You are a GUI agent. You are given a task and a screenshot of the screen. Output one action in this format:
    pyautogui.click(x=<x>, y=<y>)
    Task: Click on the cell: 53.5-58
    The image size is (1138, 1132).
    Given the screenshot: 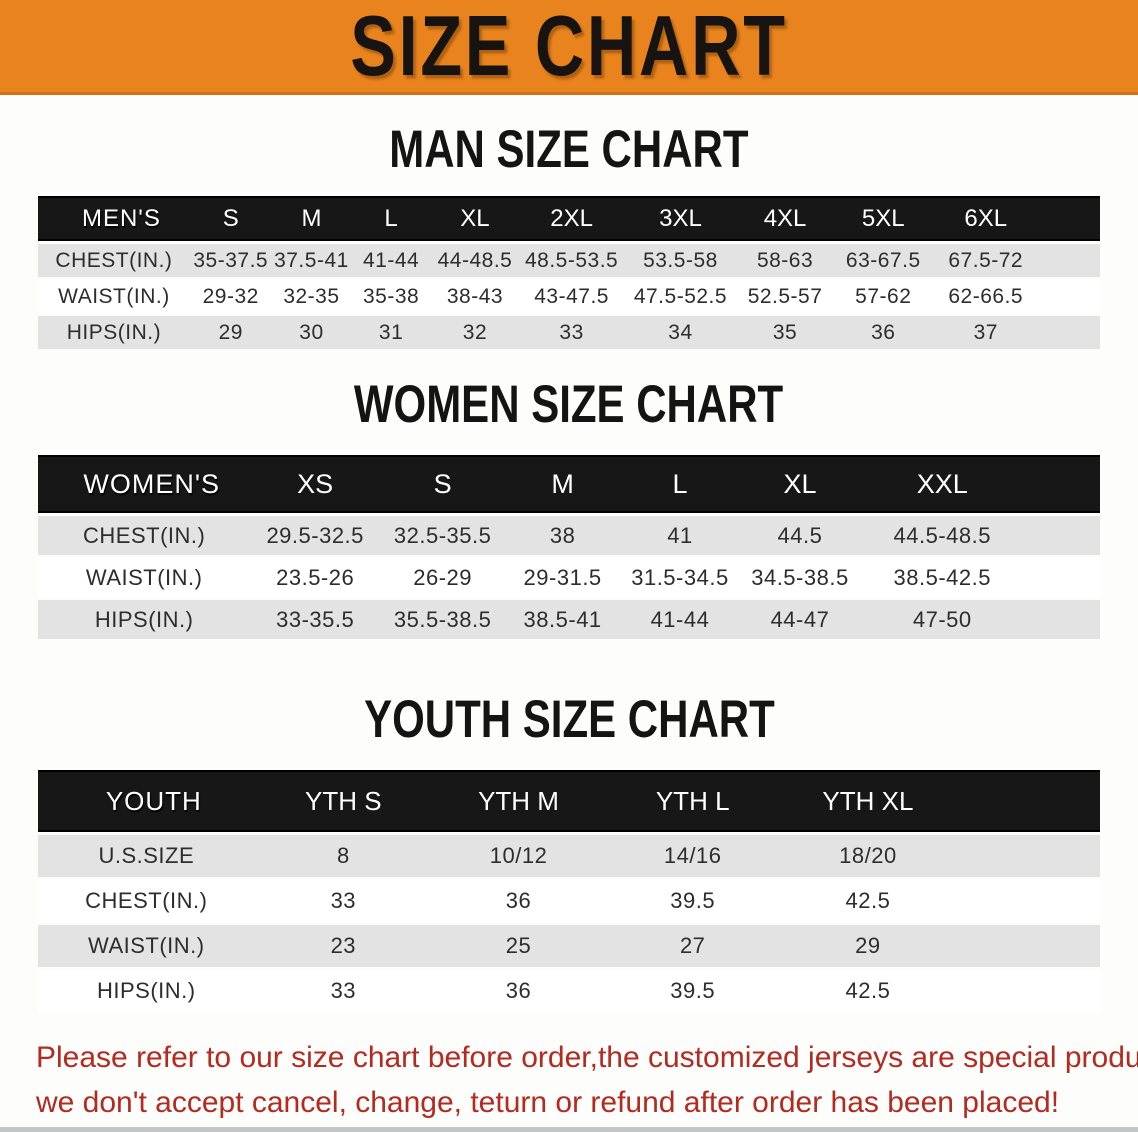 What is the action you would take?
    pyautogui.click(x=680, y=260)
    